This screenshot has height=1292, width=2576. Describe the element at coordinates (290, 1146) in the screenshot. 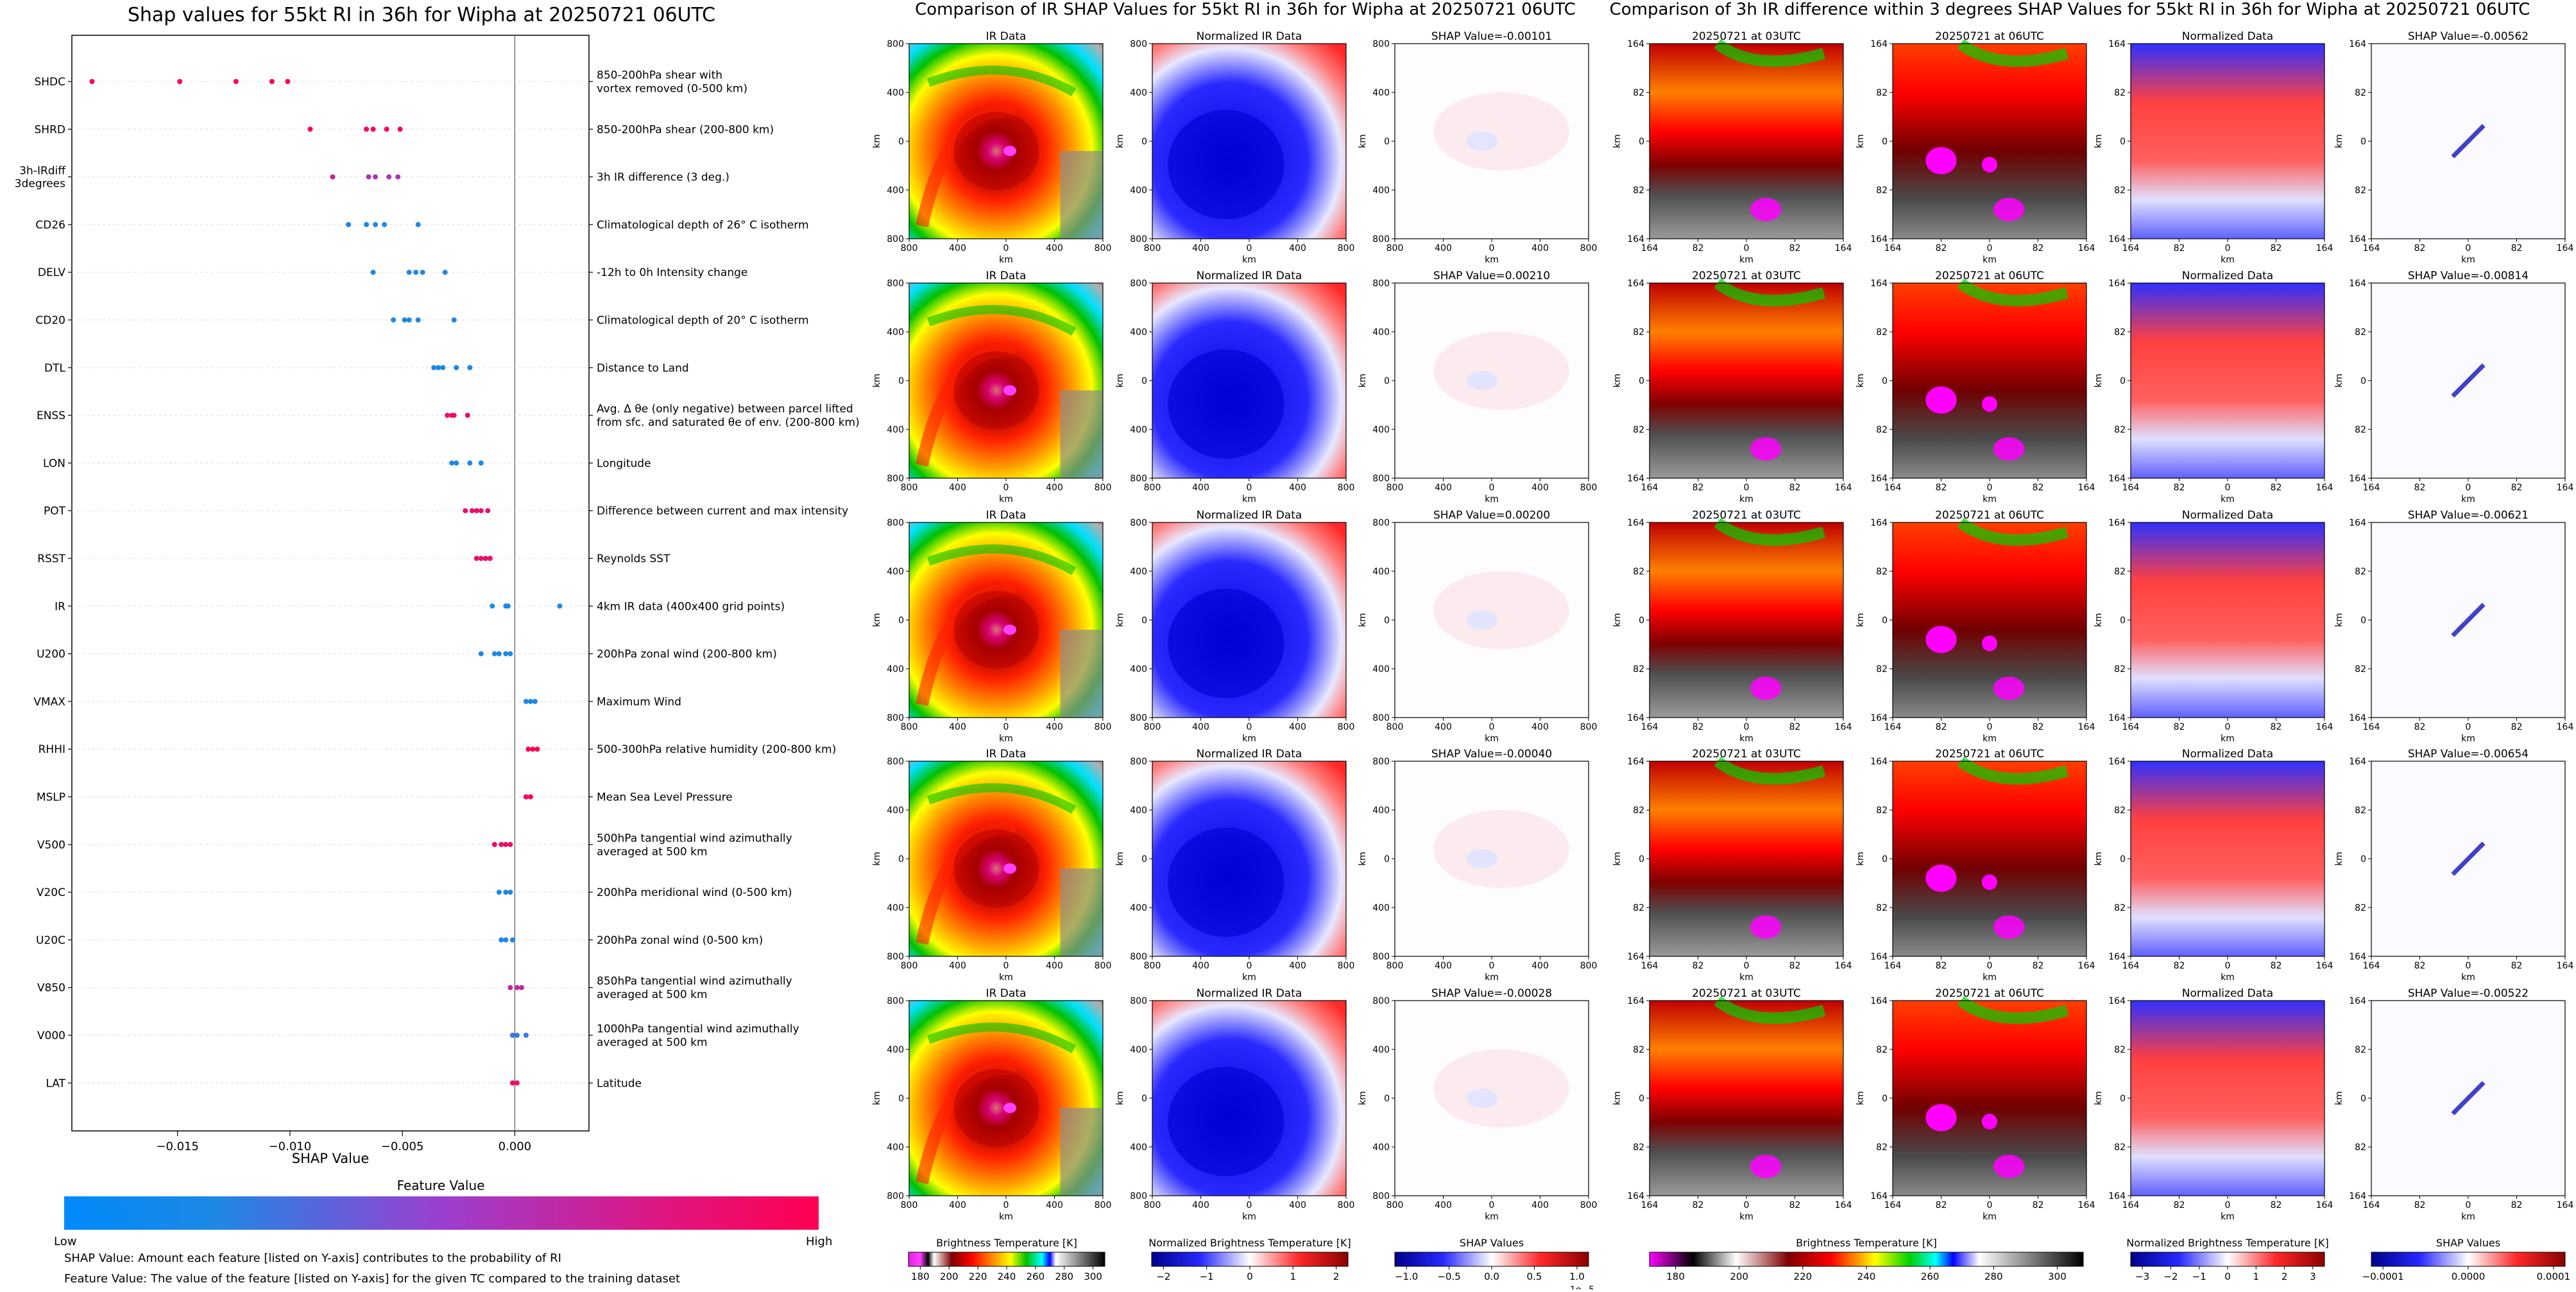

I see `x-tick-label: −0.010` at that location.